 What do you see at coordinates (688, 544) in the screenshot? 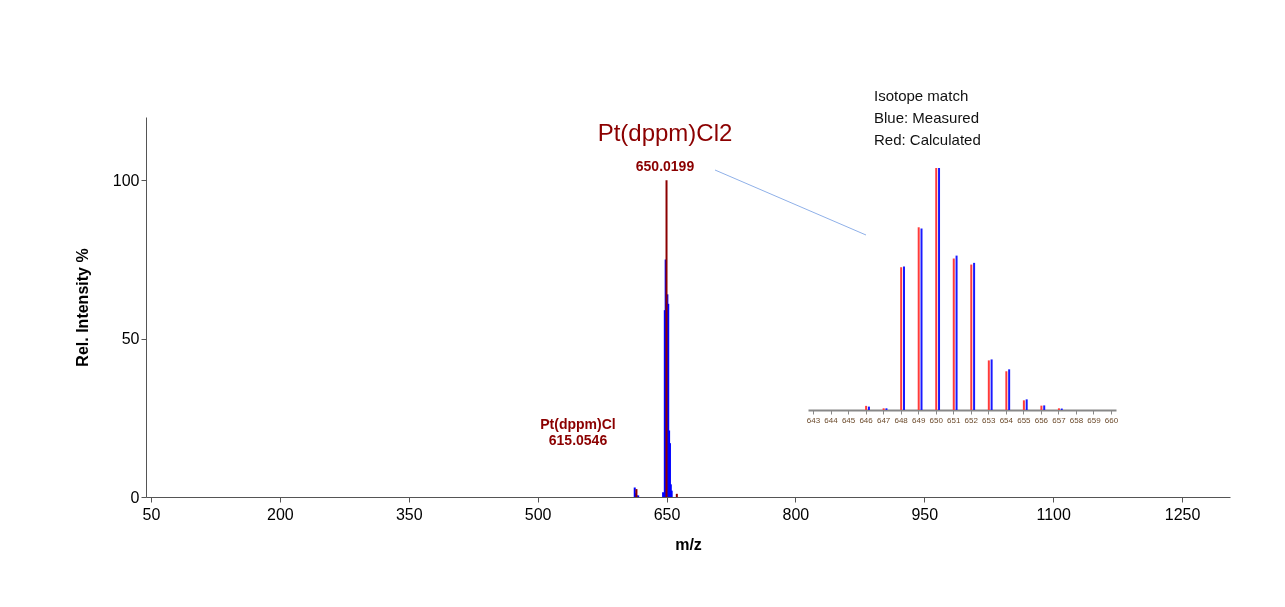
I see `x-axis-title: m/z` at bounding box center [688, 544].